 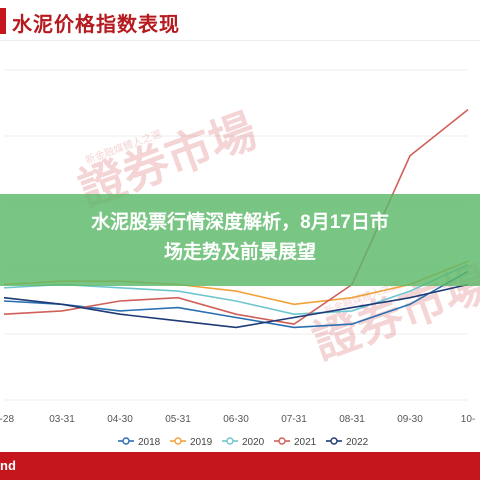 I want to click on x-tick-label: 08-31, so click(x=352, y=419).